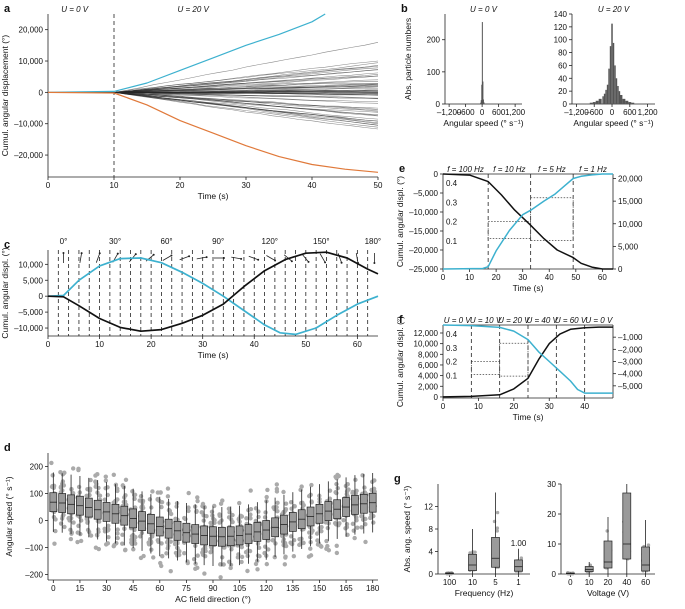 The height and width of the screenshot is (609, 685). I want to click on x-tick-label: 165, so click(346, 588).